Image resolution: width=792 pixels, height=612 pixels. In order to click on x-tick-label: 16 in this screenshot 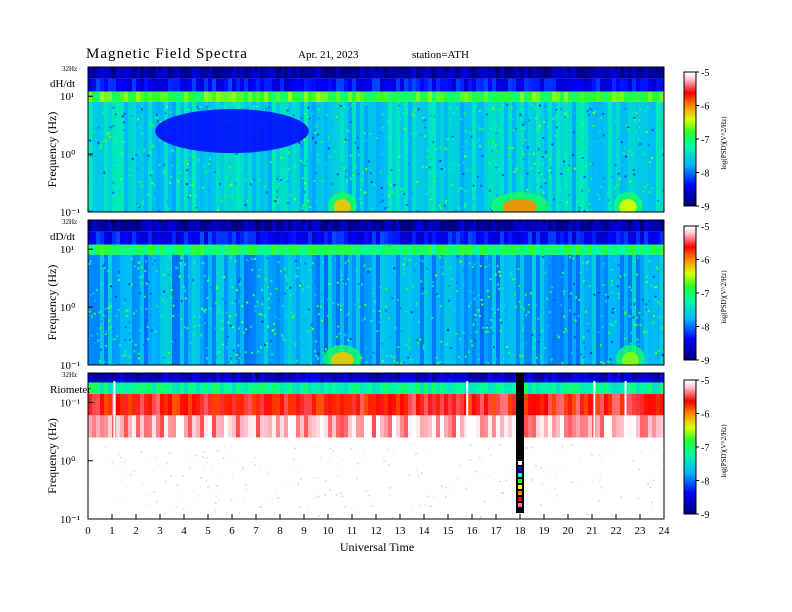, I will do `click(473, 531)`.